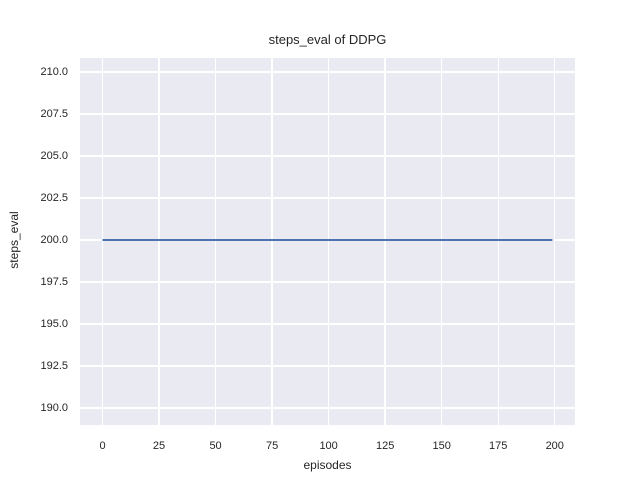 Image resolution: width=640 pixels, height=480 pixels. Describe the element at coordinates (327, 465) in the screenshot. I see `x-axis-label: episodes` at that location.